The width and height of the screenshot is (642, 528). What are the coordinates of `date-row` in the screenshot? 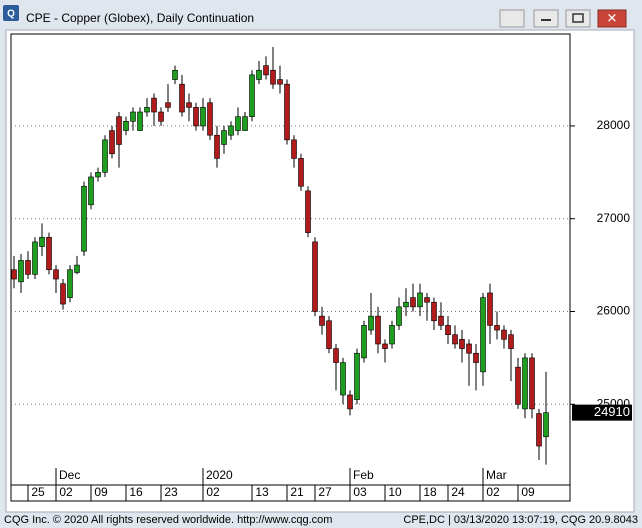 It's located at (290, 493).